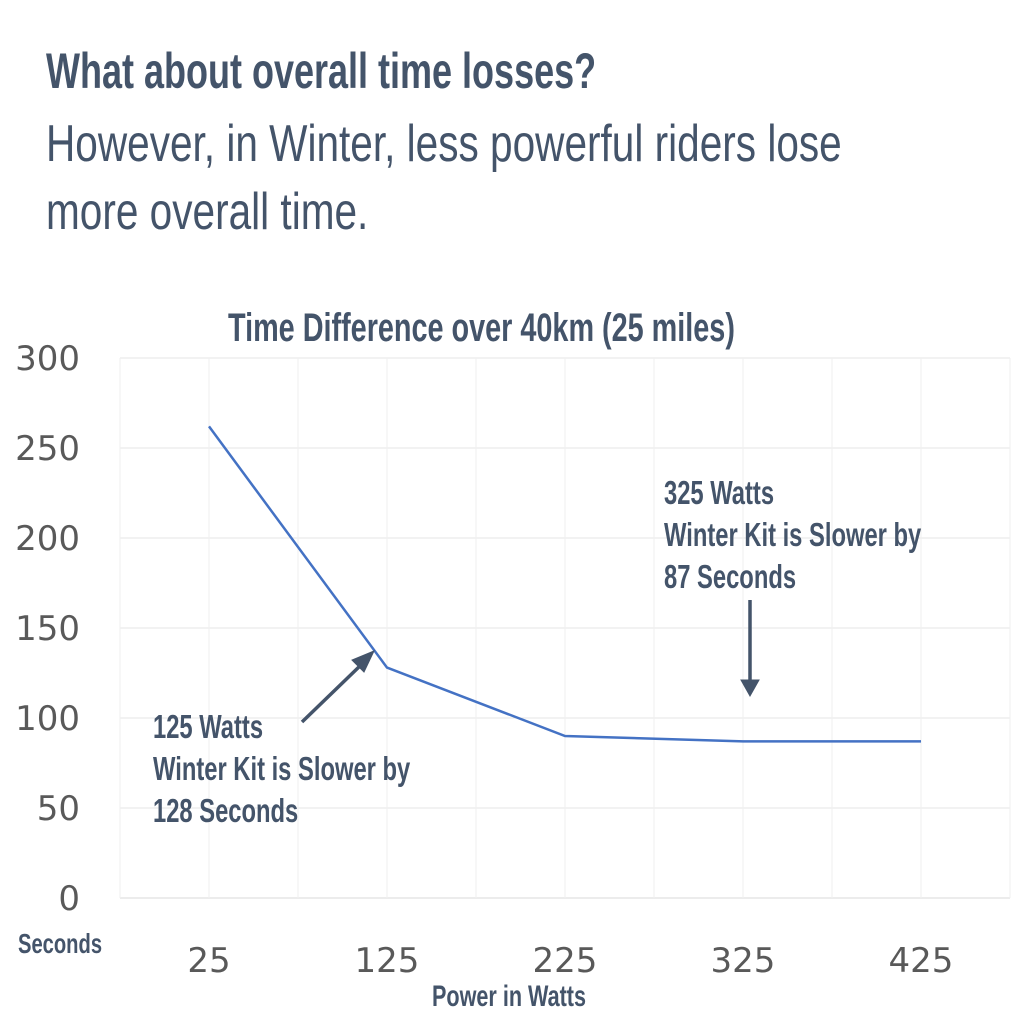 The width and height of the screenshot is (1024, 1024). What do you see at coordinates (743, 961) in the screenshot?
I see `x-tick-label: 325` at bounding box center [743, 961].